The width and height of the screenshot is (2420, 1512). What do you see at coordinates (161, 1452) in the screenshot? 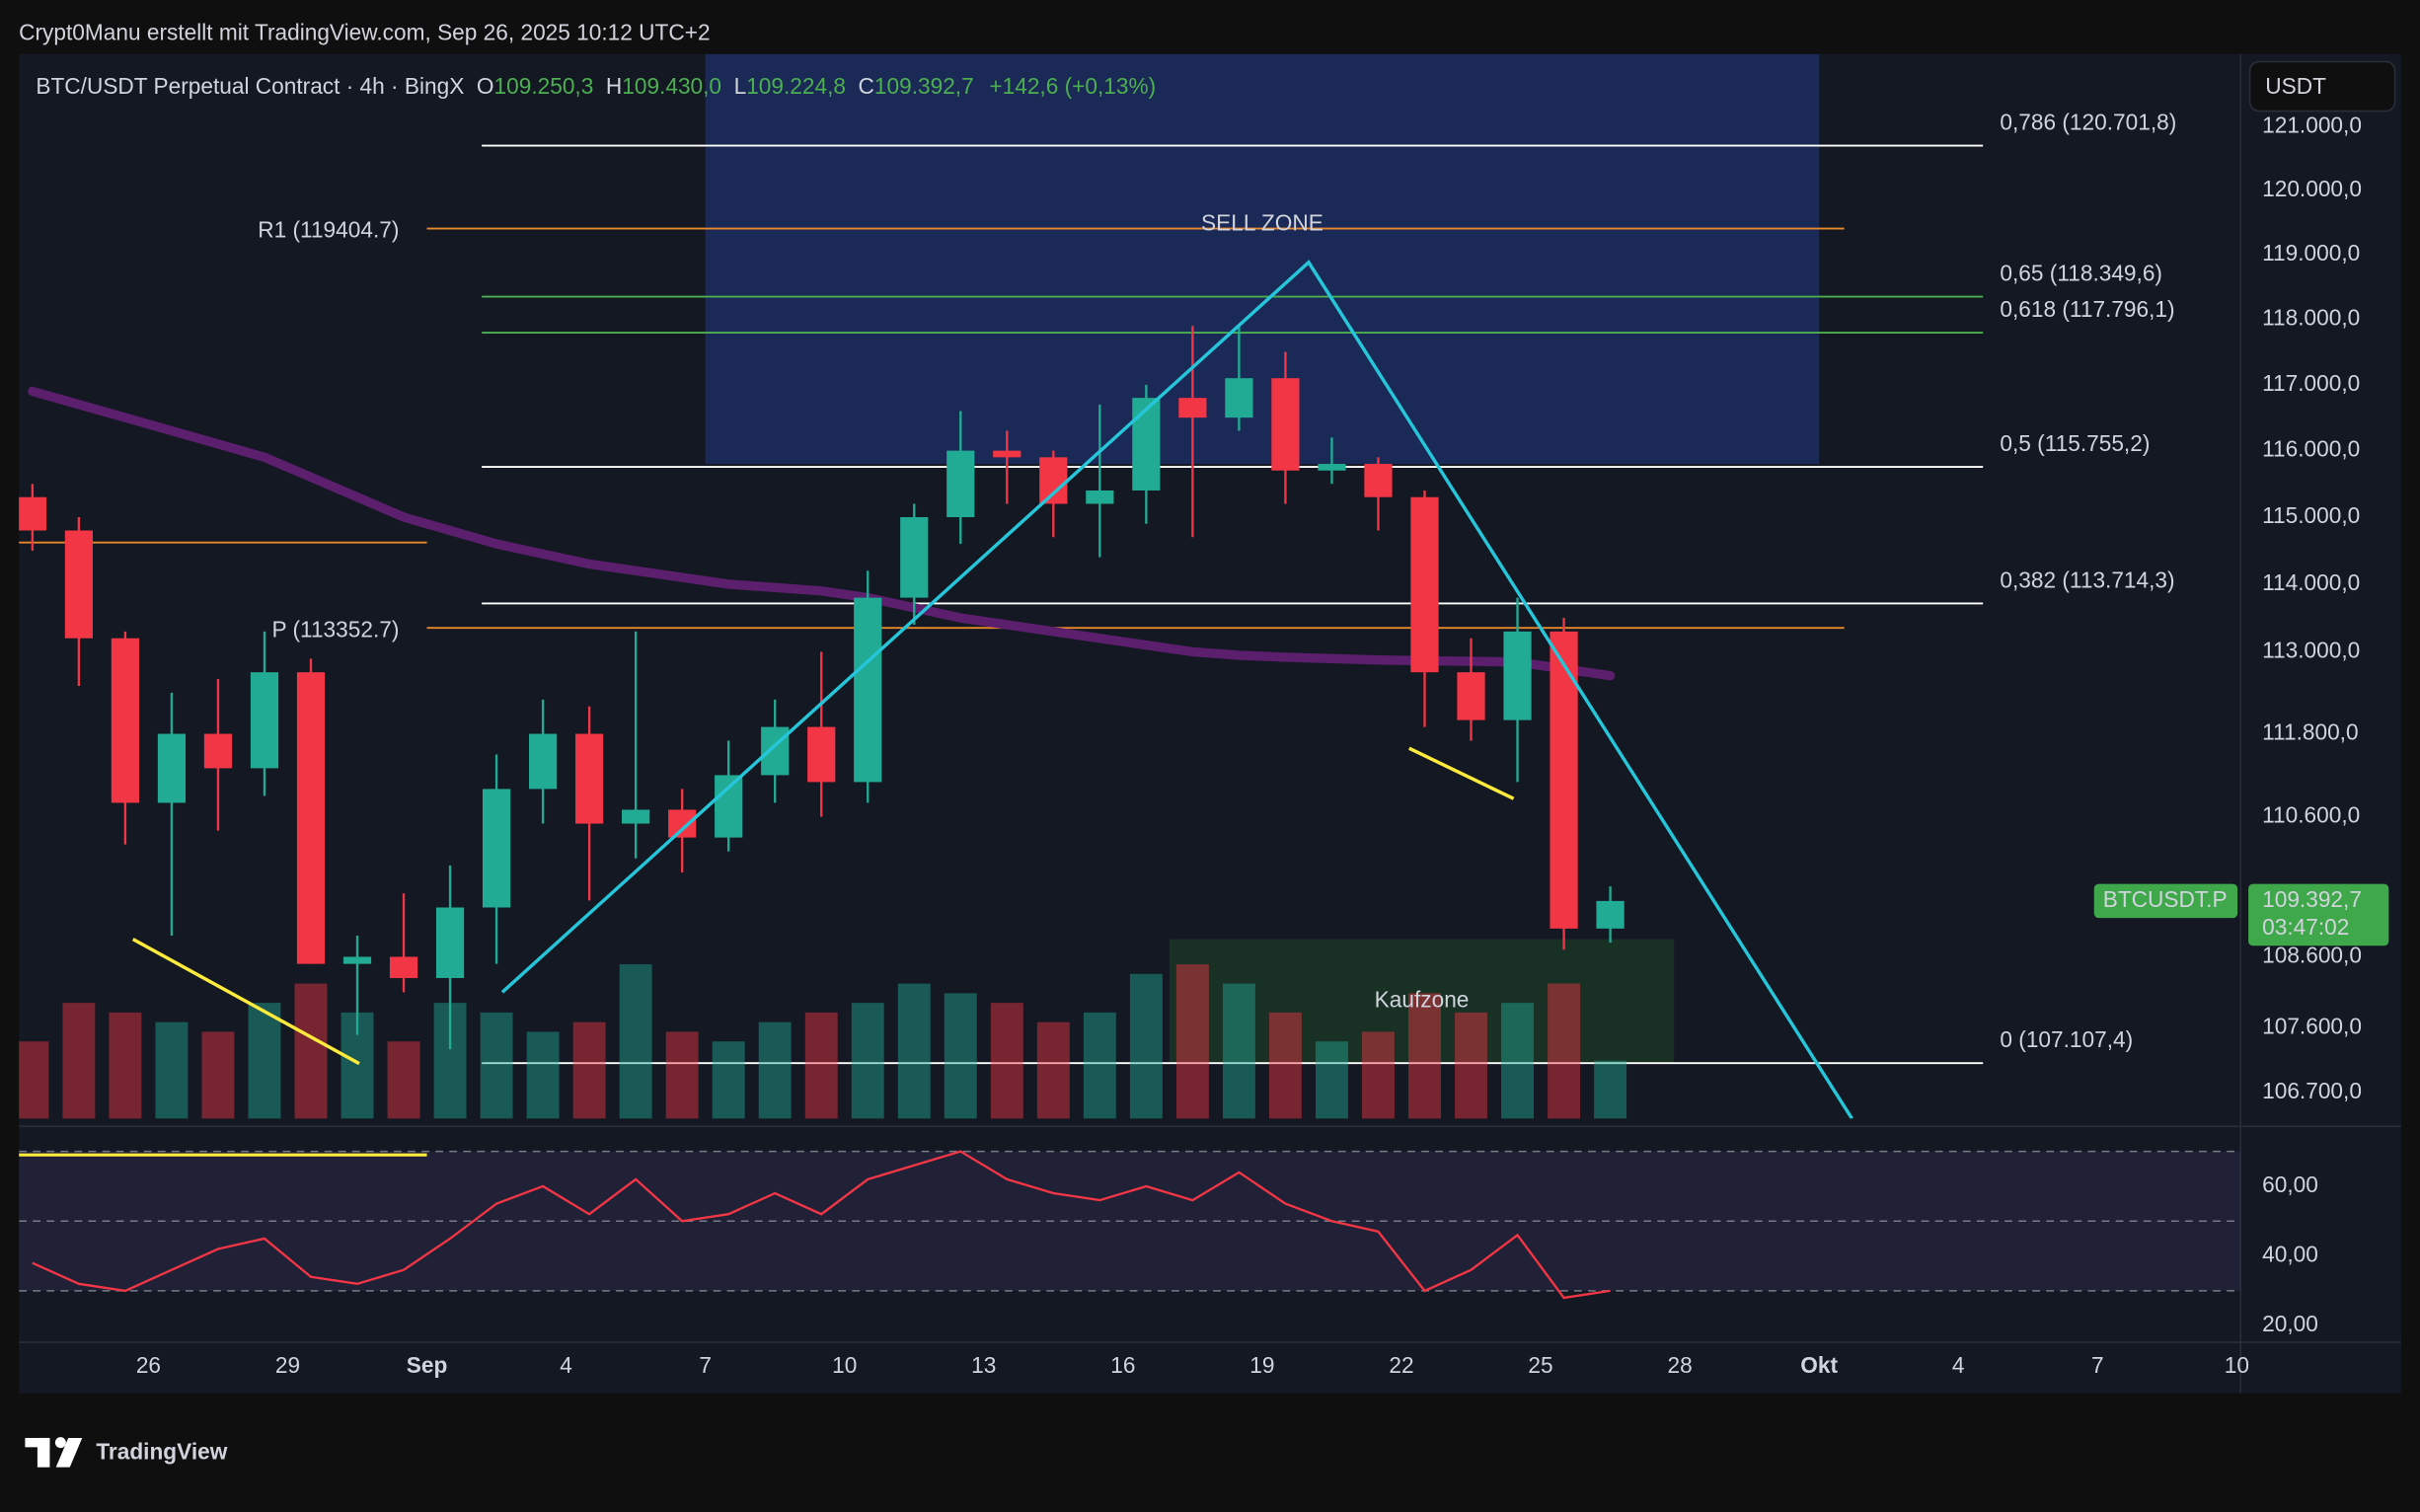
I see `brand: TradingView` at bounding box center [161, 1452].